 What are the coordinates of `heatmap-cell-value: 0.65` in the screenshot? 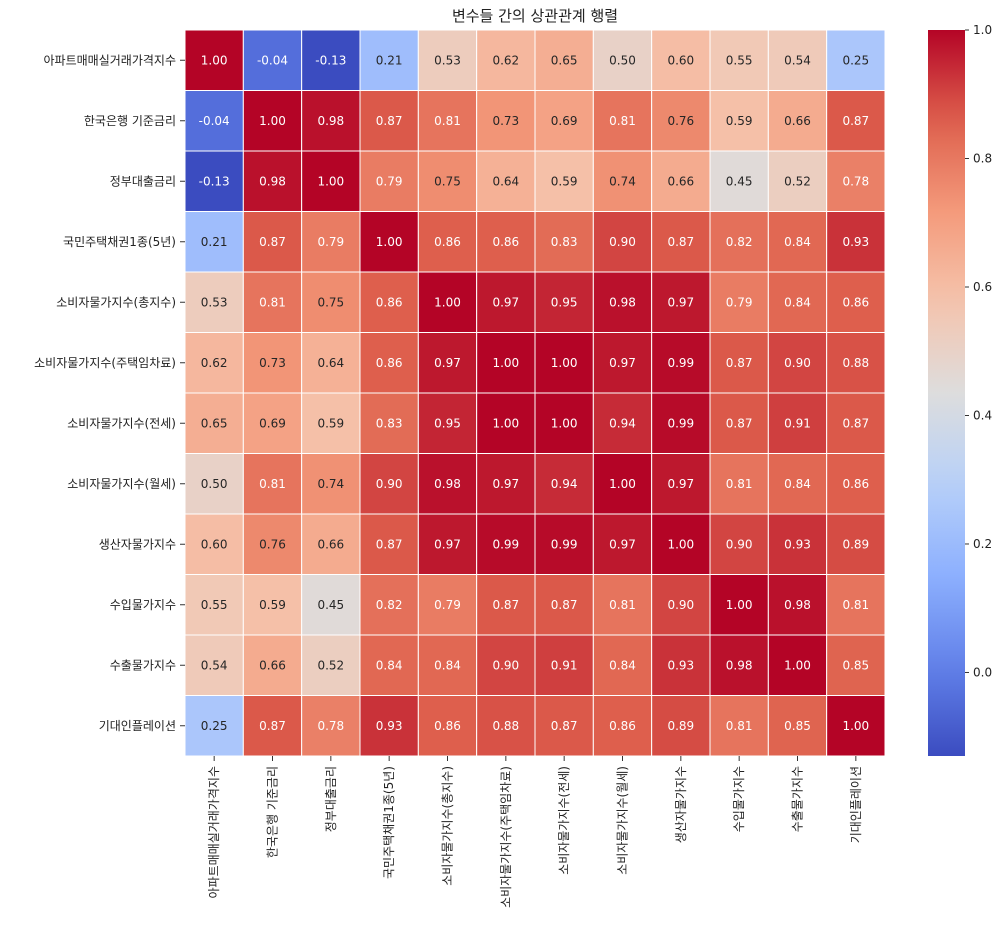 It's located at (564, 60).